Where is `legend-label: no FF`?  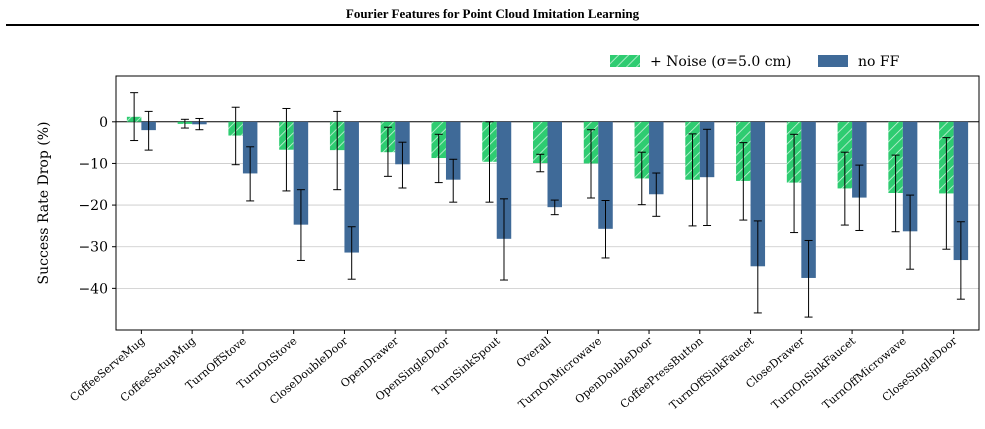 legend-label: no FF is located at coordinates (879, 62).